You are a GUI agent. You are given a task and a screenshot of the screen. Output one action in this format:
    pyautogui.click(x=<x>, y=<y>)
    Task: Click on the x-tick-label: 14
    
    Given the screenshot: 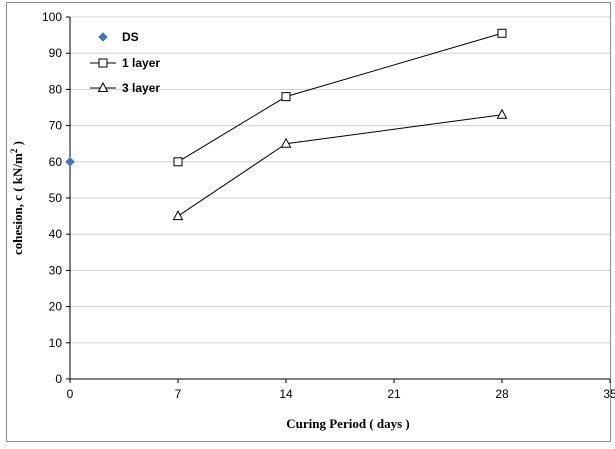 What is the action you would take?
    pyautogui.click(x=286, y=394)
    